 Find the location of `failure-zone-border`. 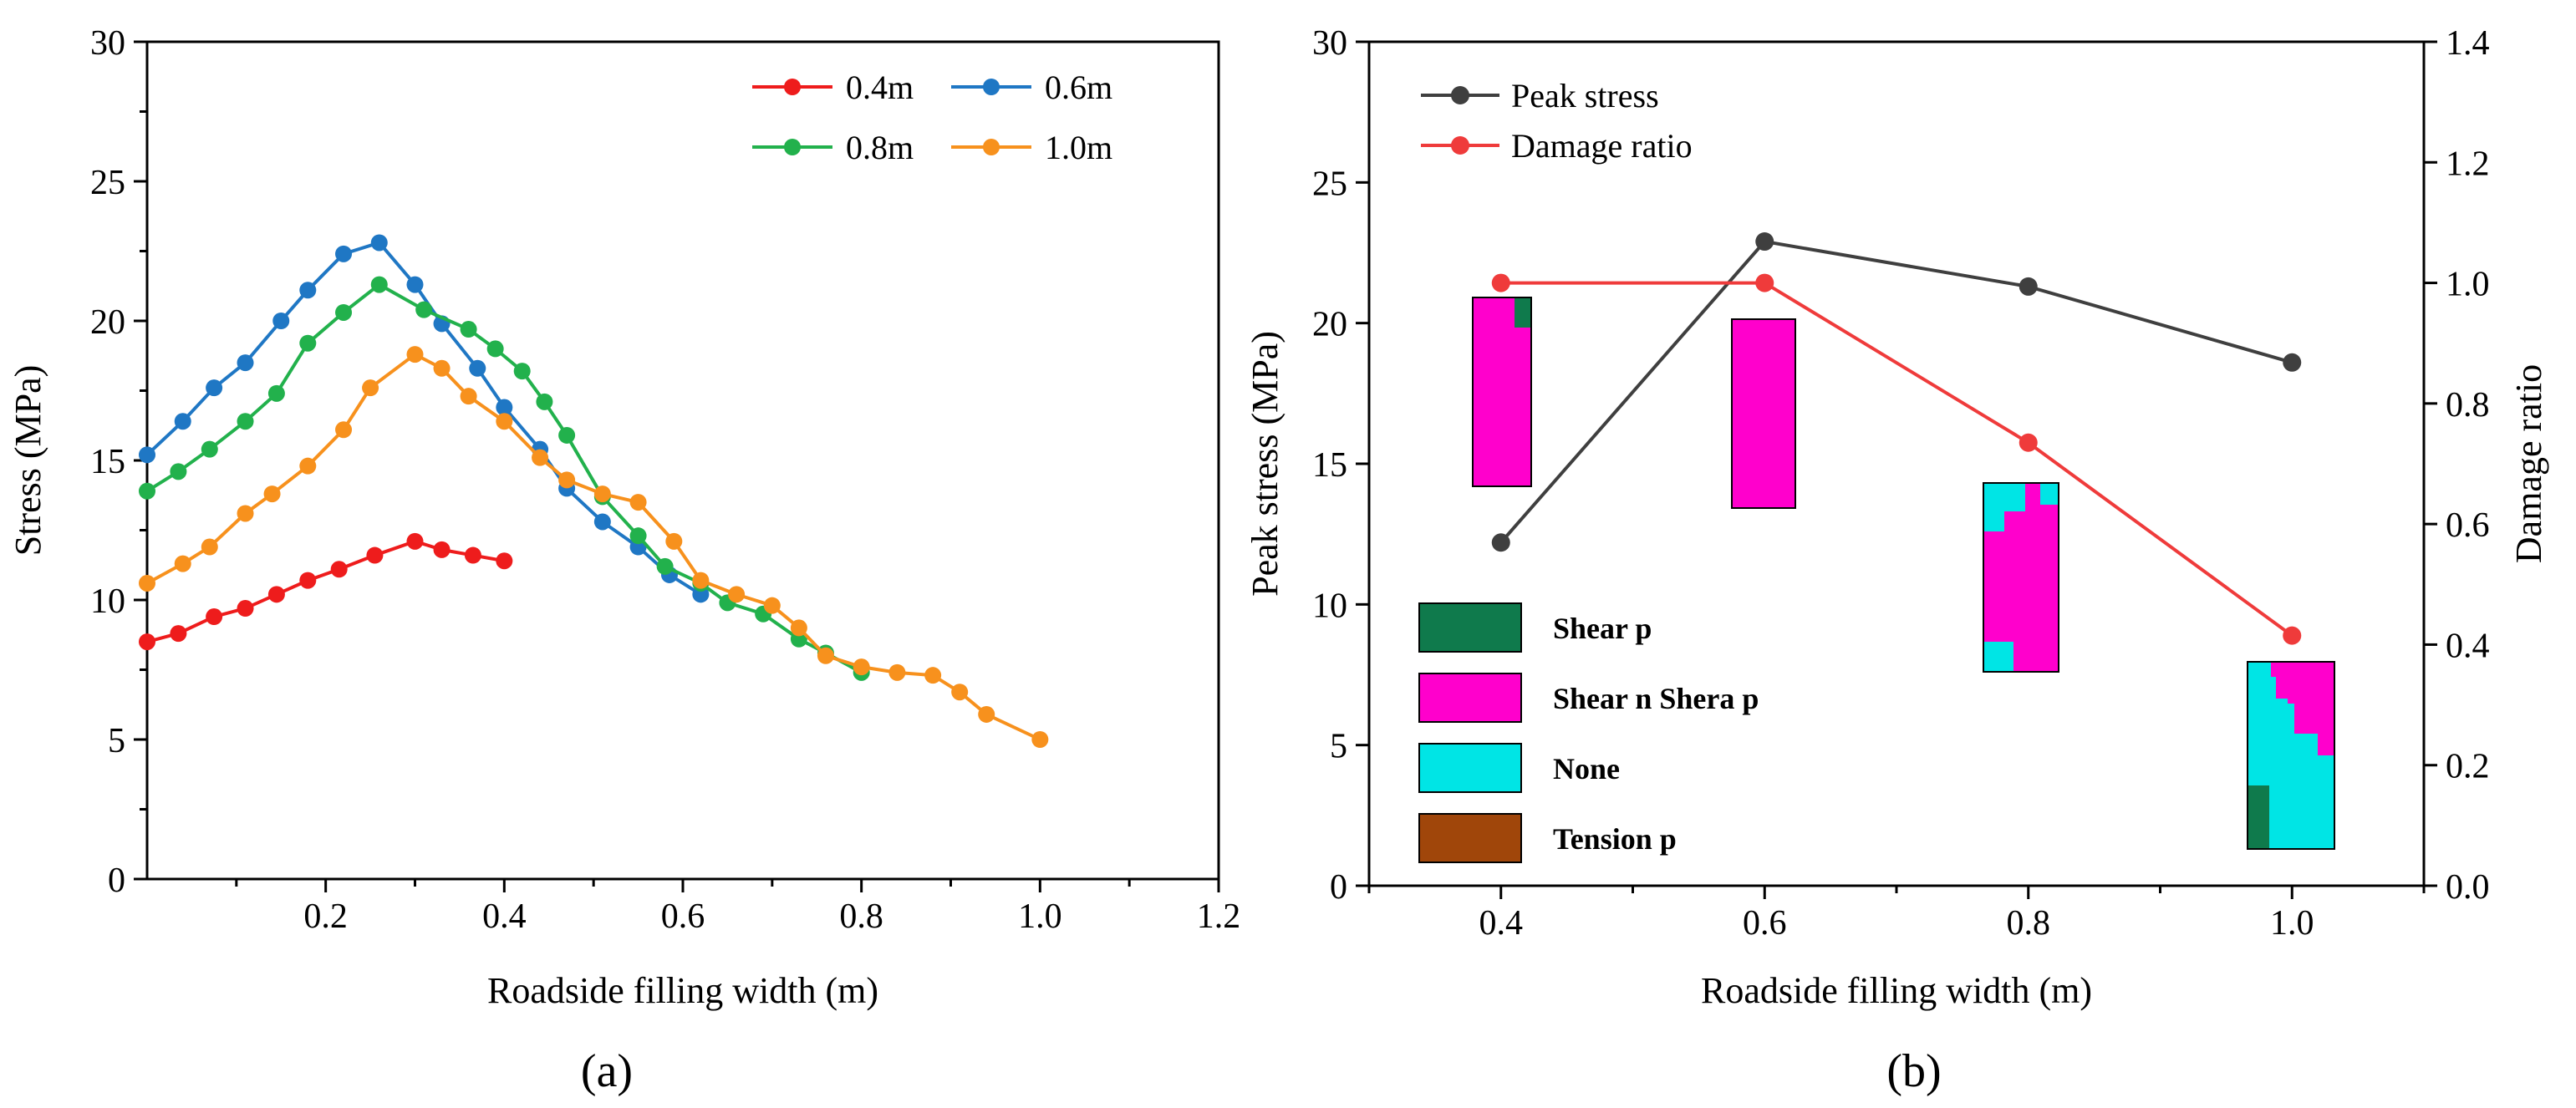

failure-zone-border is located at coordinates (1502, 392).